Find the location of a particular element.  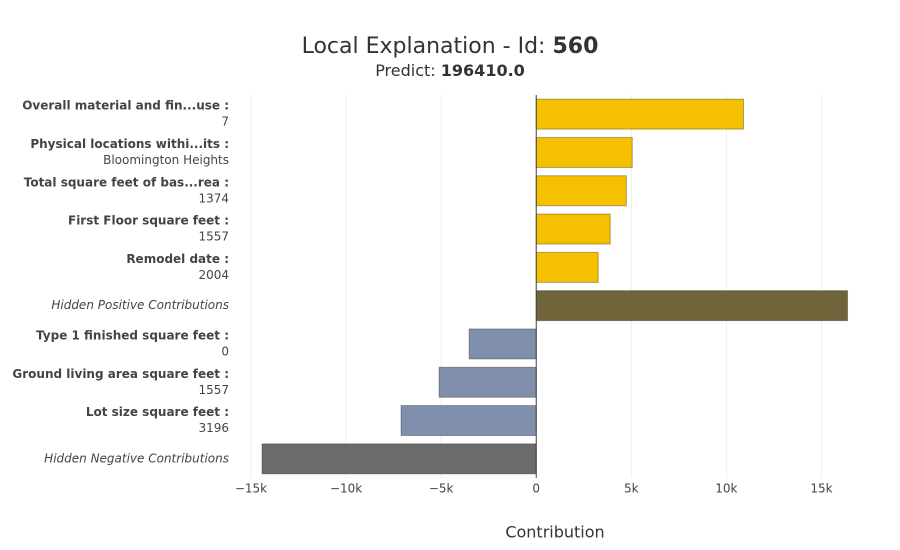

title-text: Local Explanation - Id: is located at coordinates (424, 46).